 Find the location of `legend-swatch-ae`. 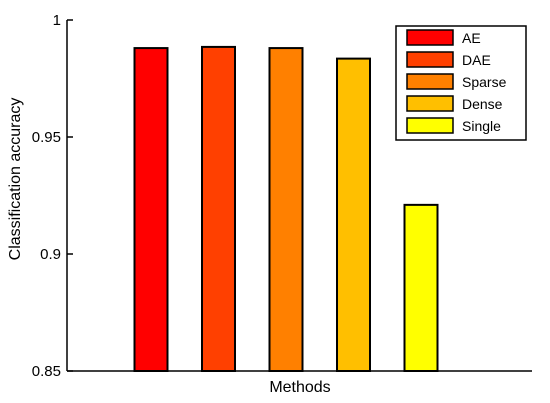

legend-swatch-ae is located at coordinates (430, 37).